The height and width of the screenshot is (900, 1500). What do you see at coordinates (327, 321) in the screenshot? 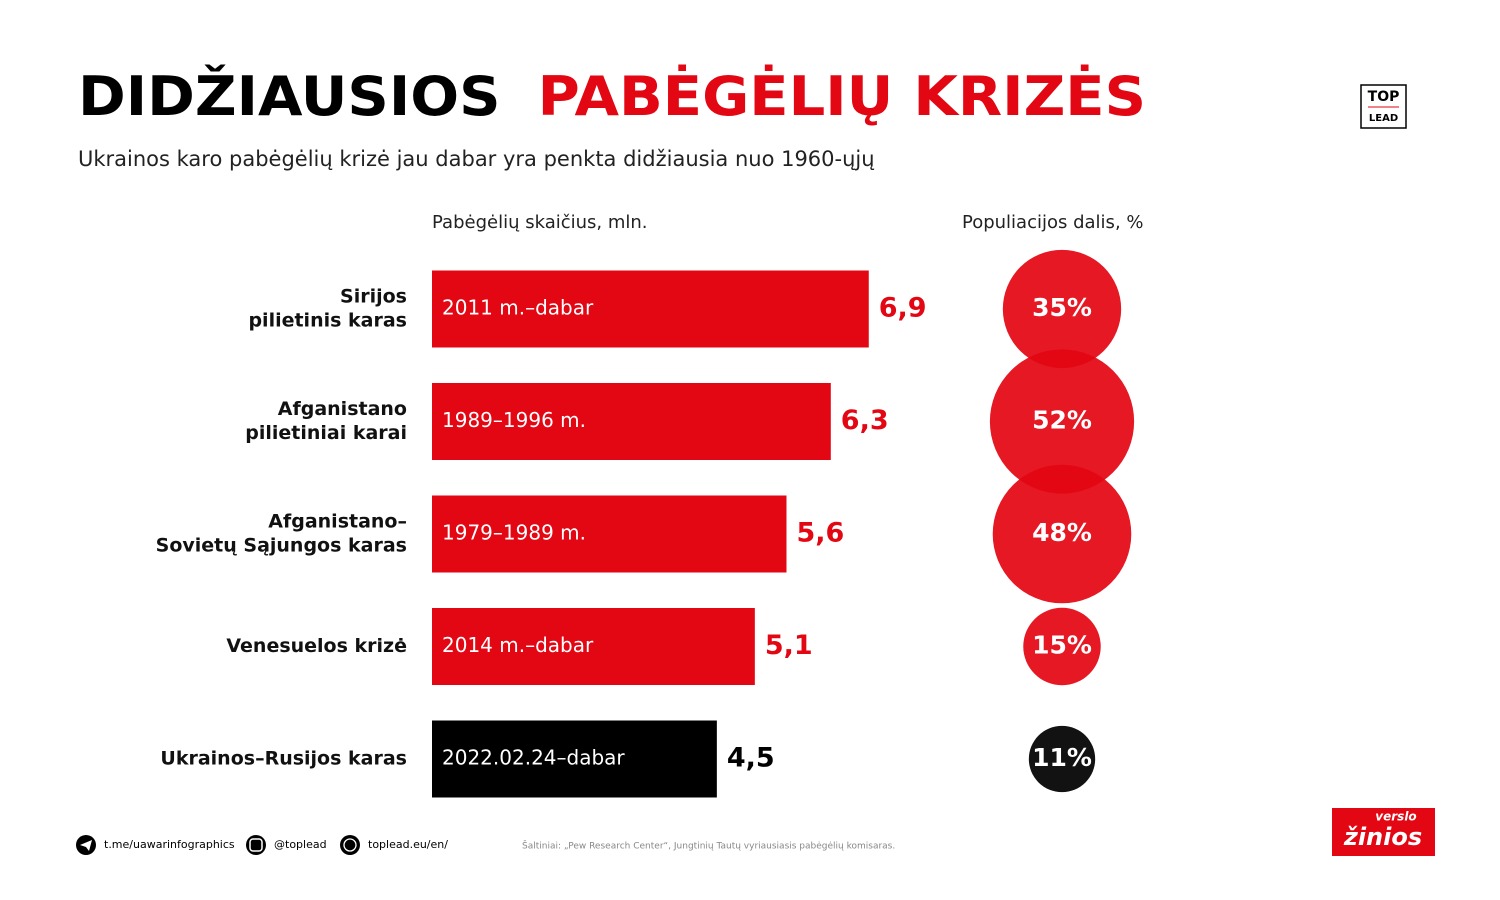
I see `category-label: pilietinis karas` at bounding box center [327, 321].